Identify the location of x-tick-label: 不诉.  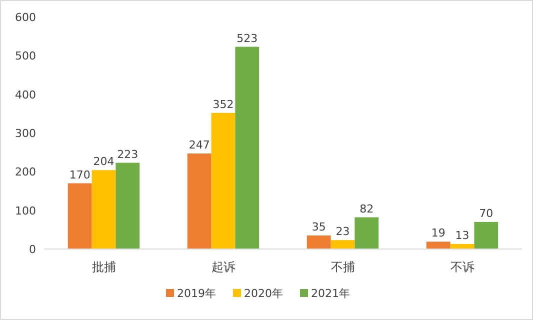
(462, 267).